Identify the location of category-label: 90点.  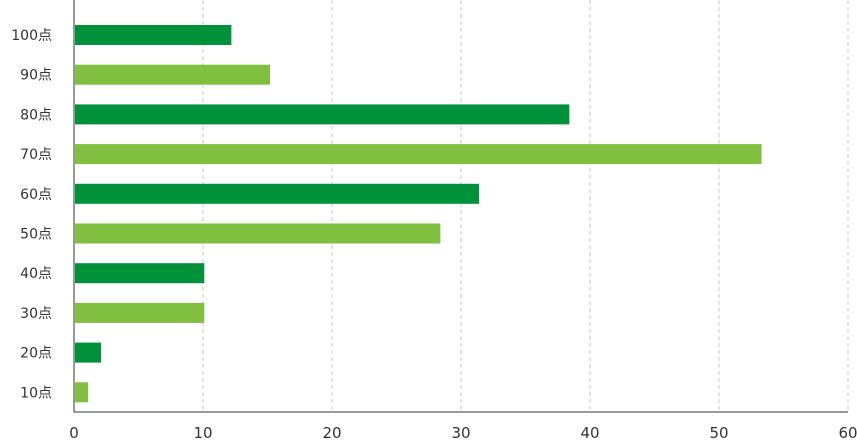
(36, 76).